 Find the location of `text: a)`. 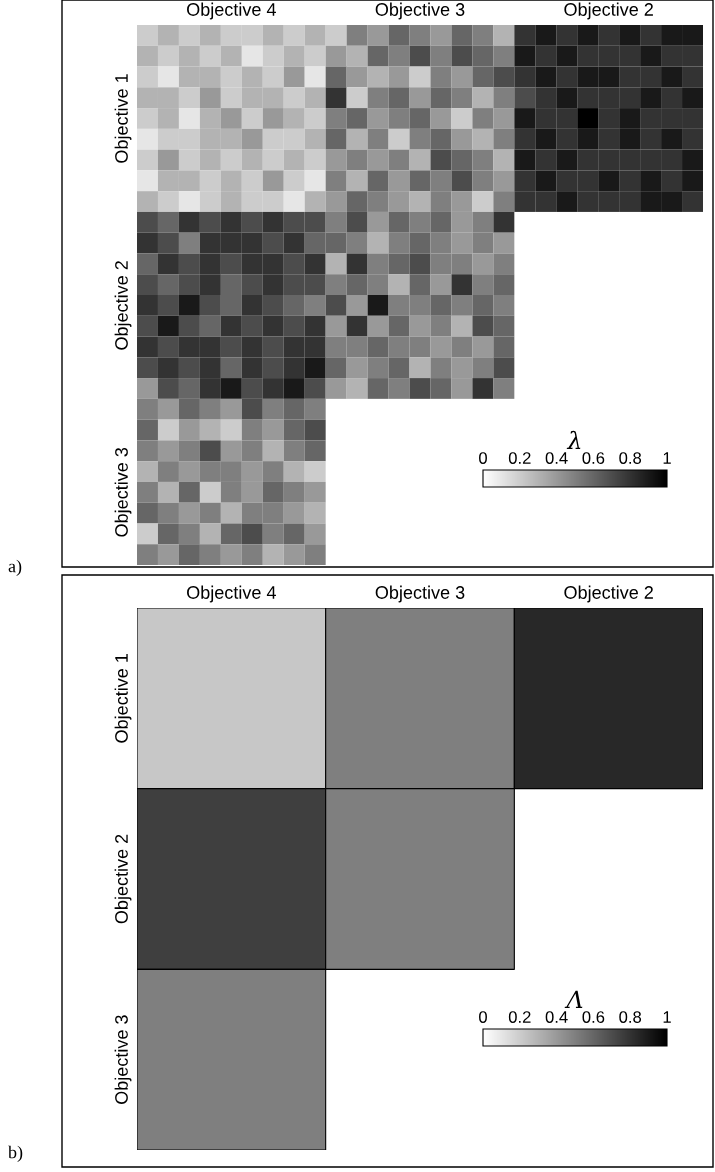

text: a) is located at coordinates (15, 567).